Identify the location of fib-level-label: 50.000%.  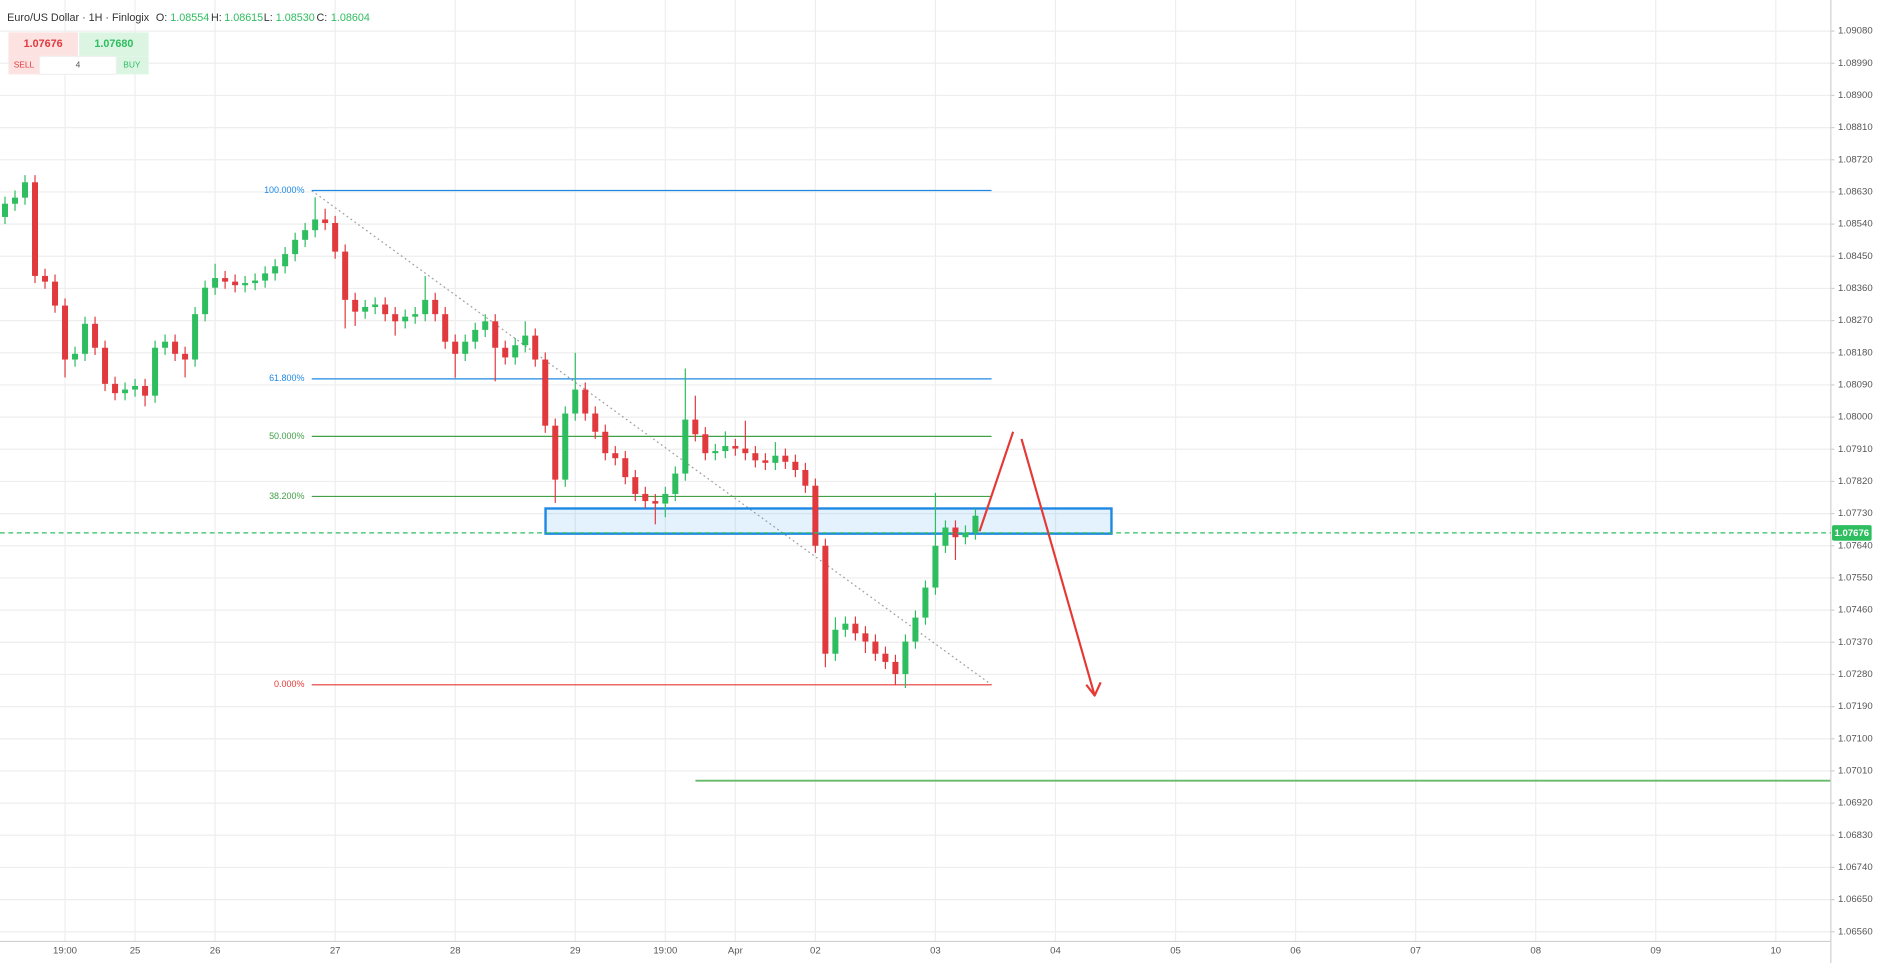
(286, 436).